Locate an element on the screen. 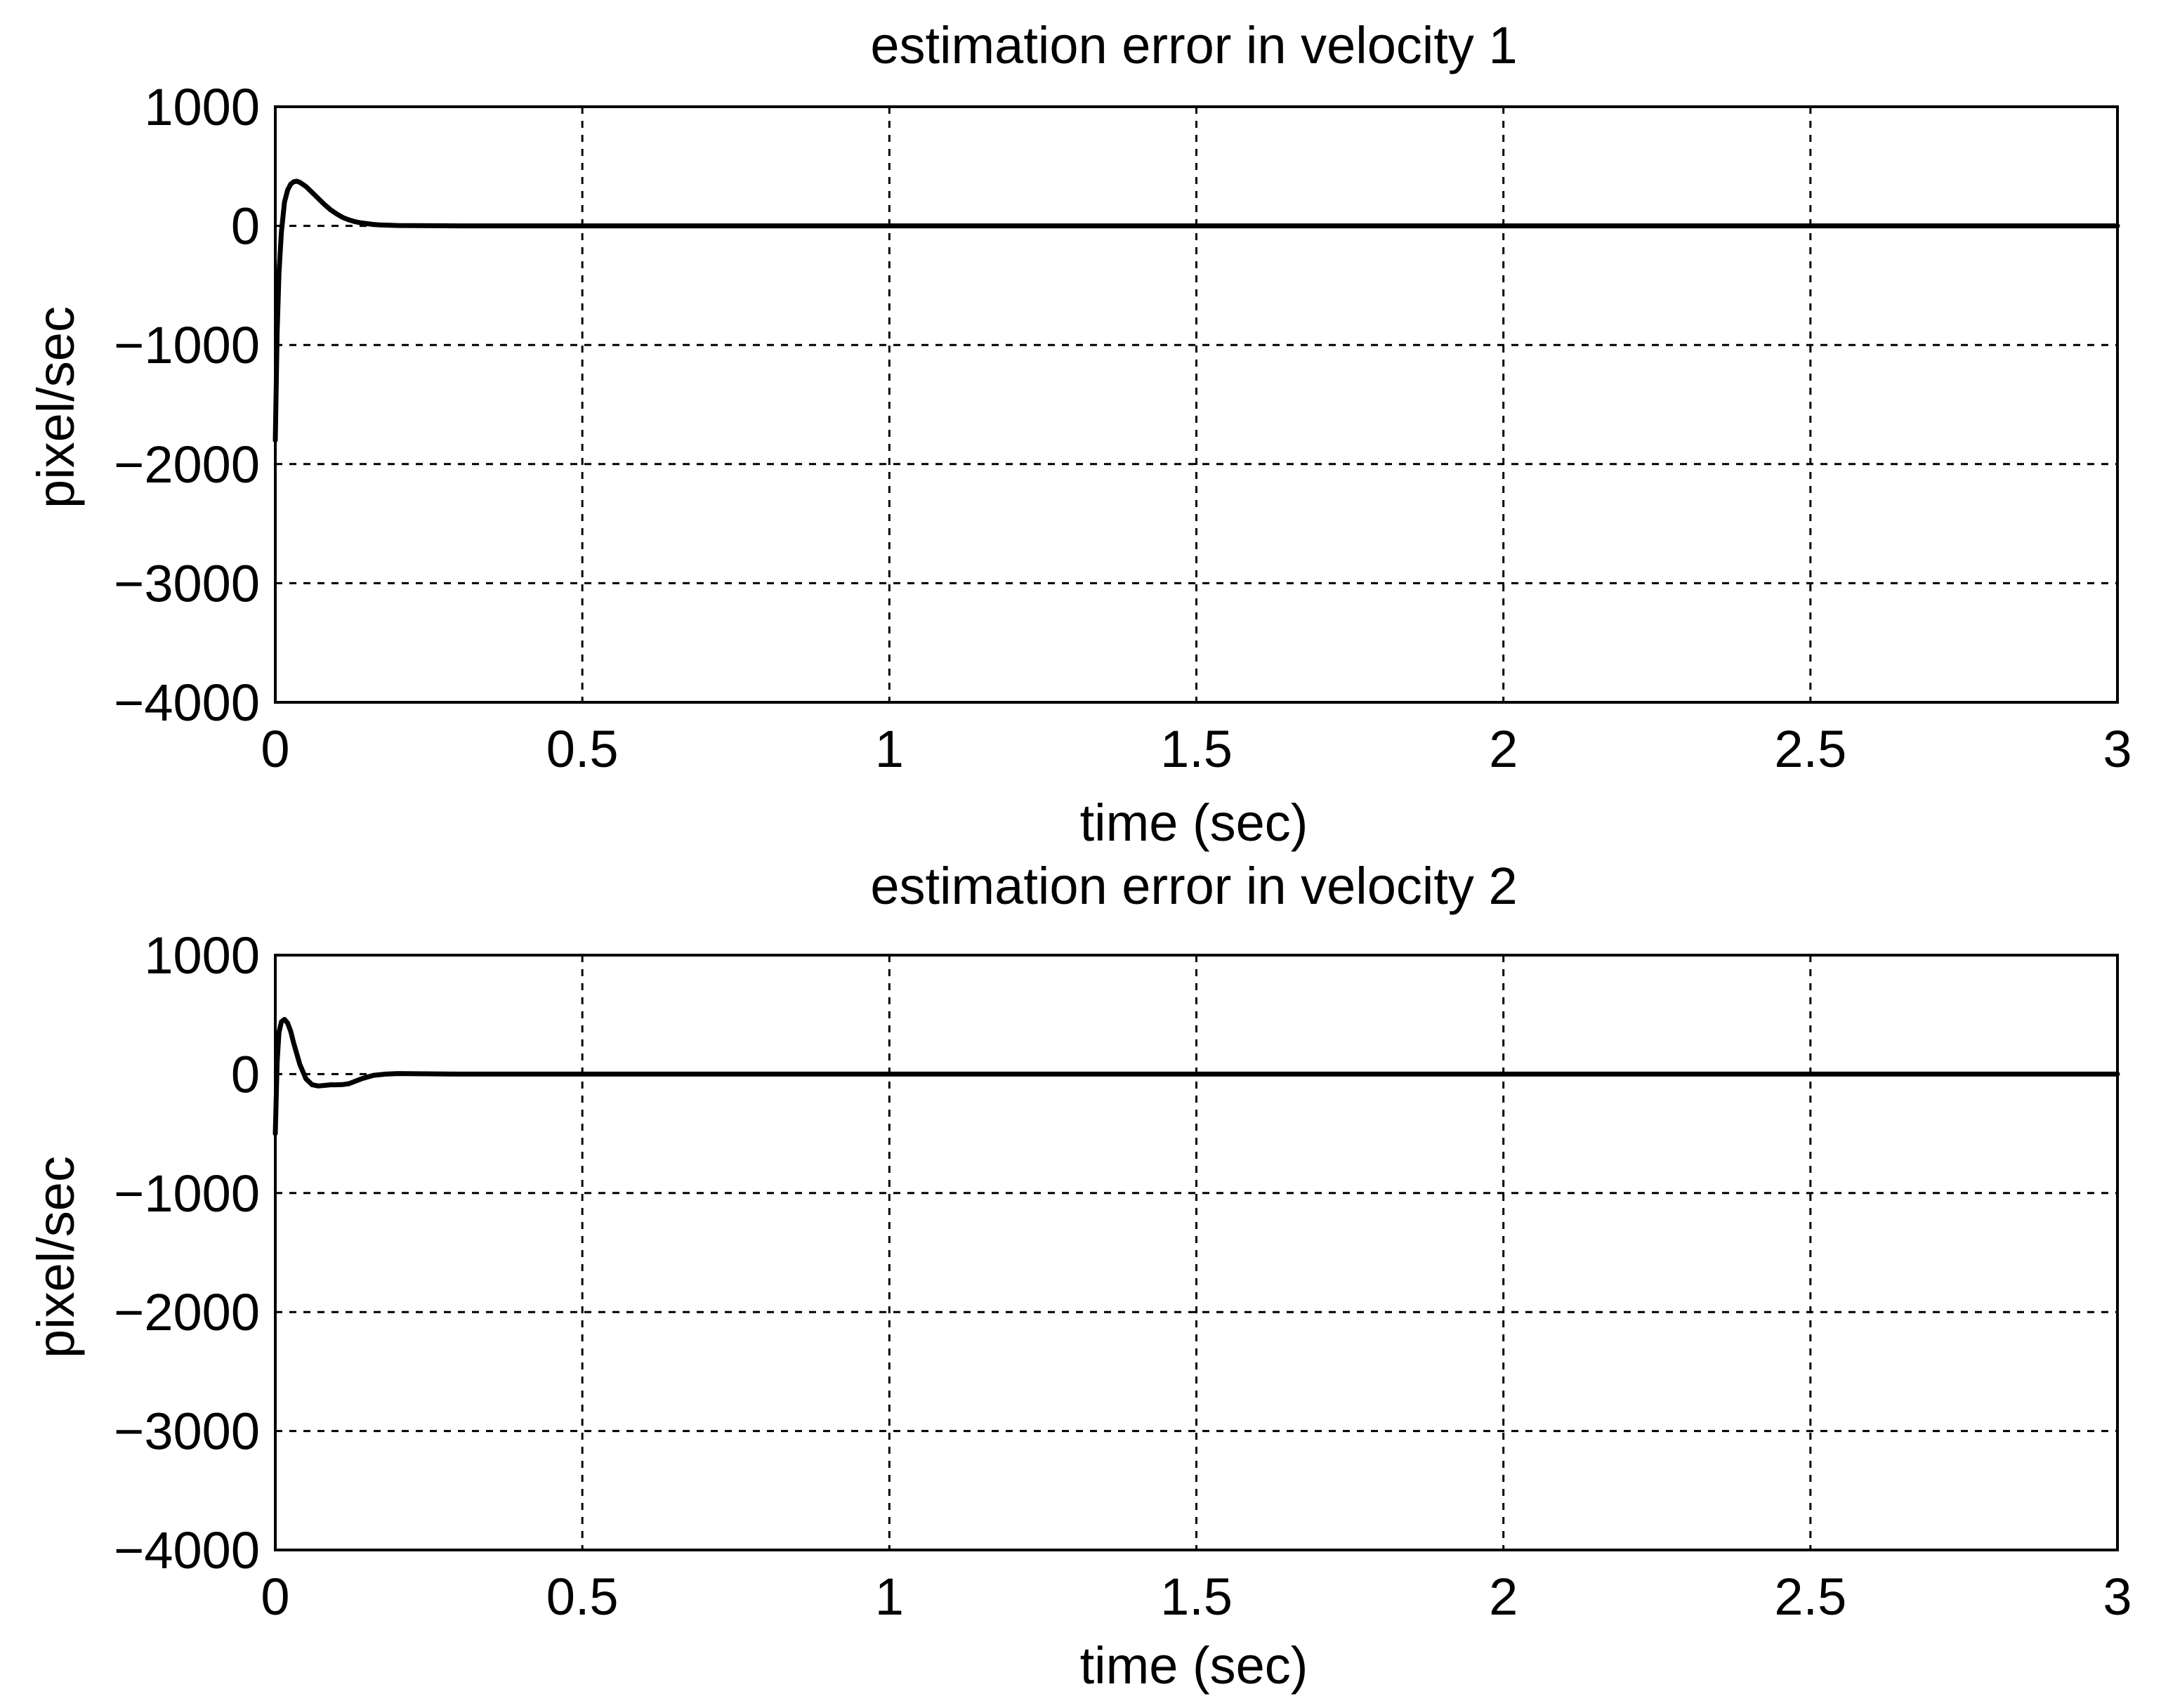 The width and height of the screenshot is (2161, 1708). chart-title: estimation error in velocity 1 is located at coordinates (1193, 45).